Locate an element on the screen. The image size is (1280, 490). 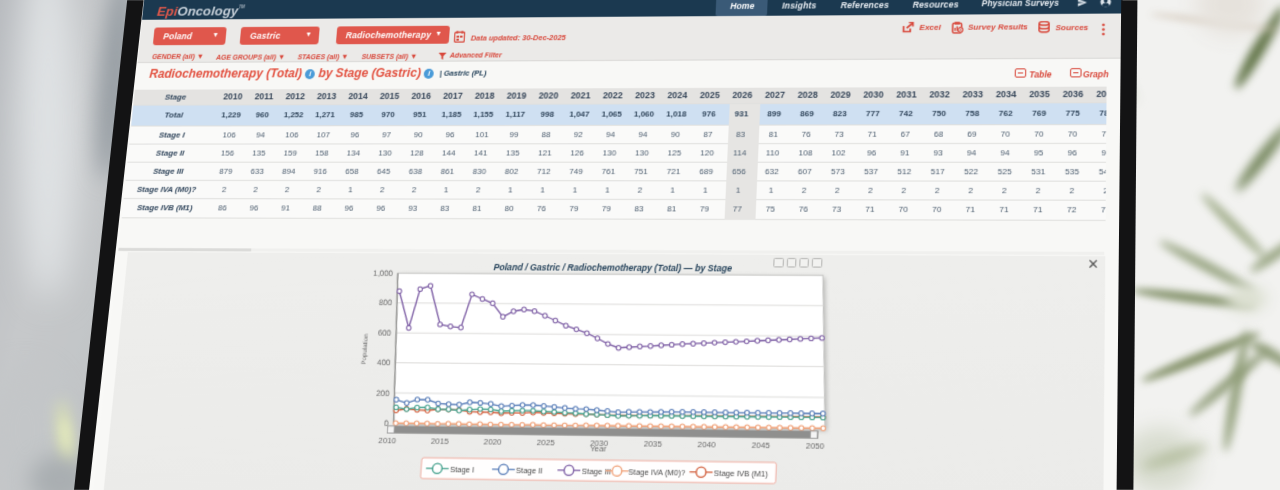
svg-text: 600 is located at coordinates (384, 333).